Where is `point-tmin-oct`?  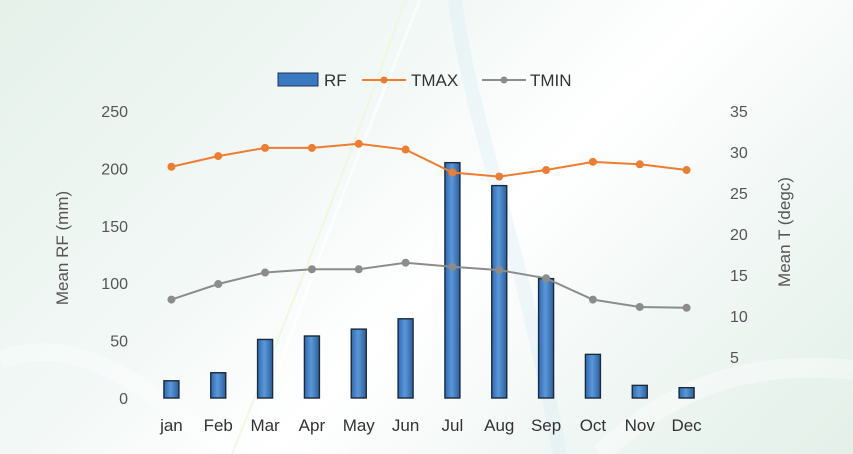 point-tmin-oct is located at coordinates (592, 299).